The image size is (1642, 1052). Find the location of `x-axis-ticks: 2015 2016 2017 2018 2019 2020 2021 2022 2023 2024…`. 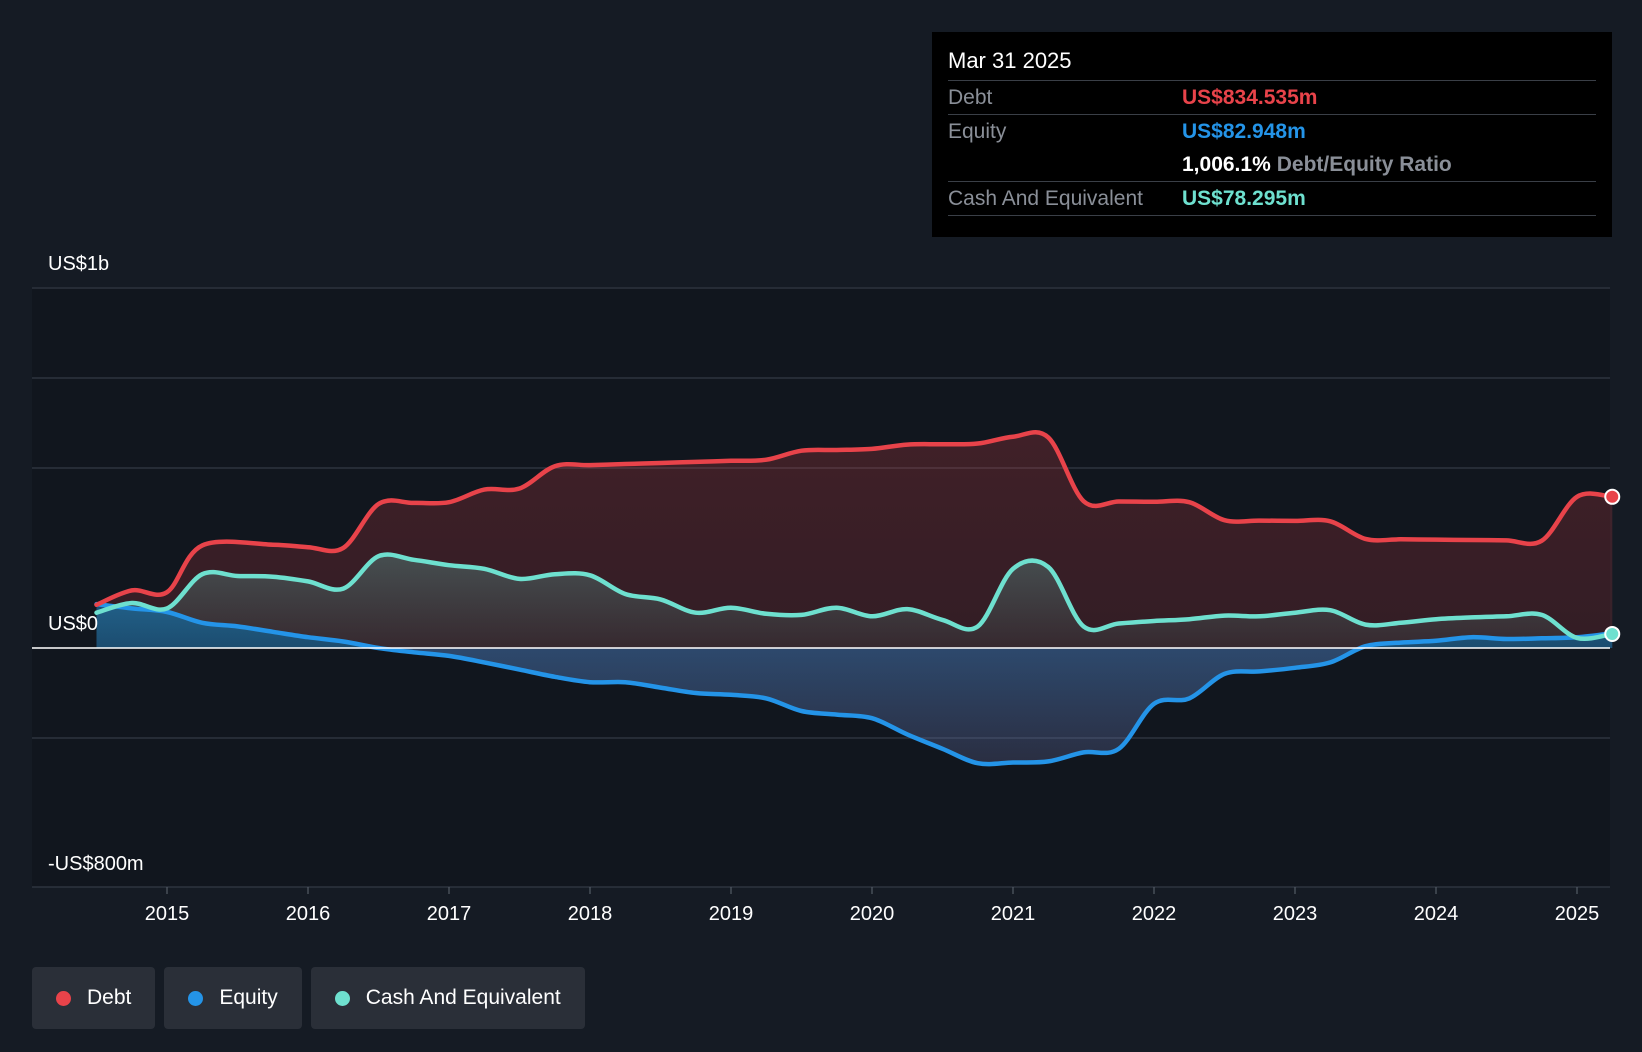

x-axis-ticks: 2015 2016 2017 2018 2019 2020 2021 2022 2023 2024… is located at coordinates (872, 906).